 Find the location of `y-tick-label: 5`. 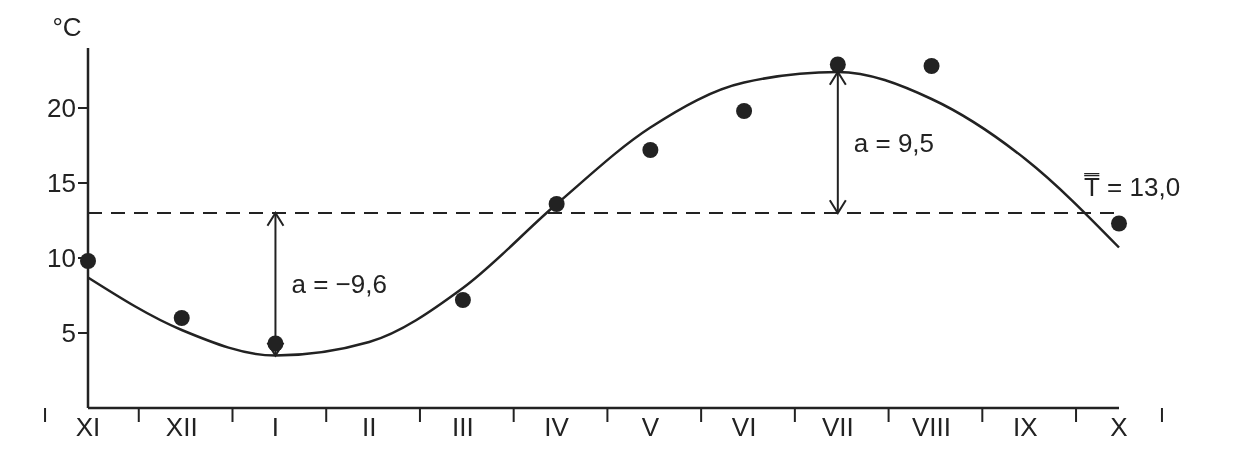

y-tick-label: 5 is located at coordinates (68, 333).